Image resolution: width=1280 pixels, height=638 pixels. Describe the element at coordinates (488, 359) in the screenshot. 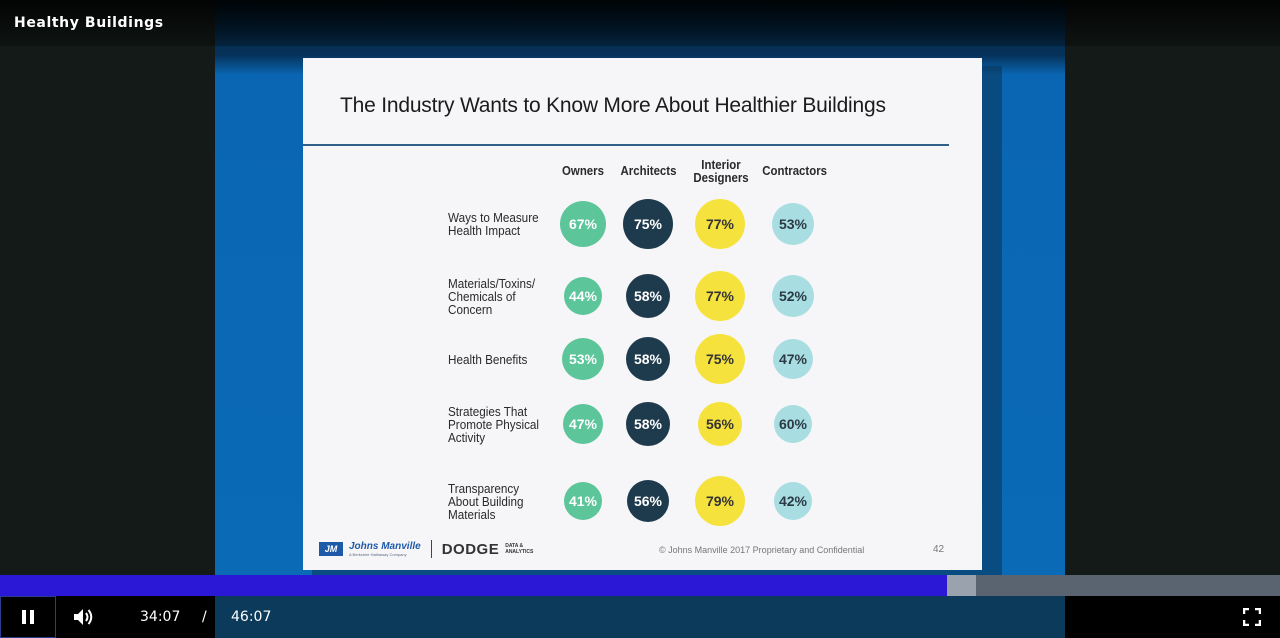

I see `row-label: Health Benefits` at that location.